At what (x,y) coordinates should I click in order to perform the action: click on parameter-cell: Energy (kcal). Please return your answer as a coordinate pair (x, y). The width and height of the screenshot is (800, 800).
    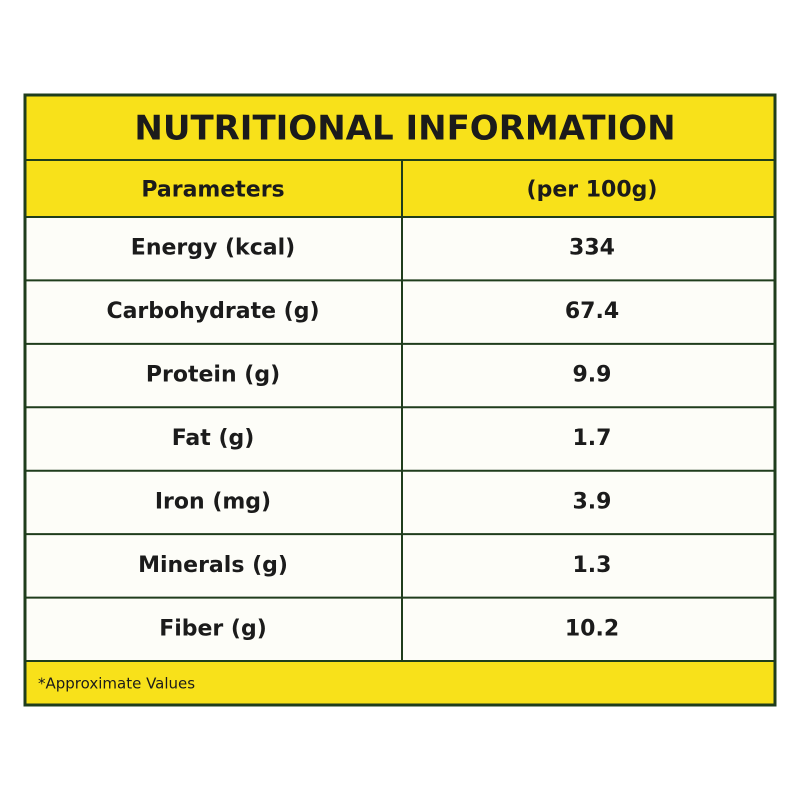
    Looking at the image, I should click on (213, 248).